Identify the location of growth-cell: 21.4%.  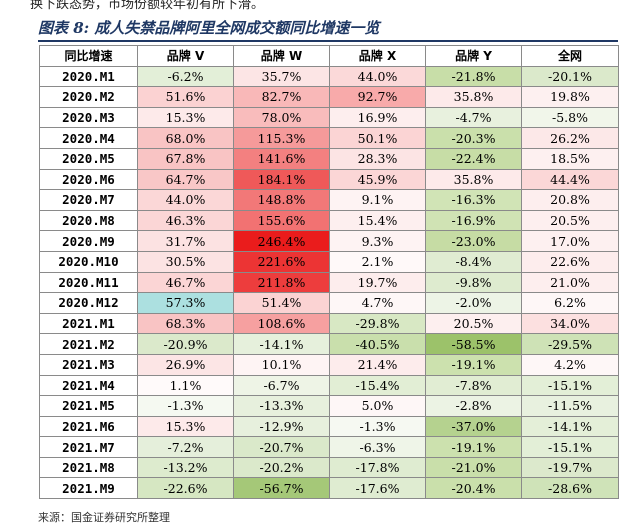
(377, 364).